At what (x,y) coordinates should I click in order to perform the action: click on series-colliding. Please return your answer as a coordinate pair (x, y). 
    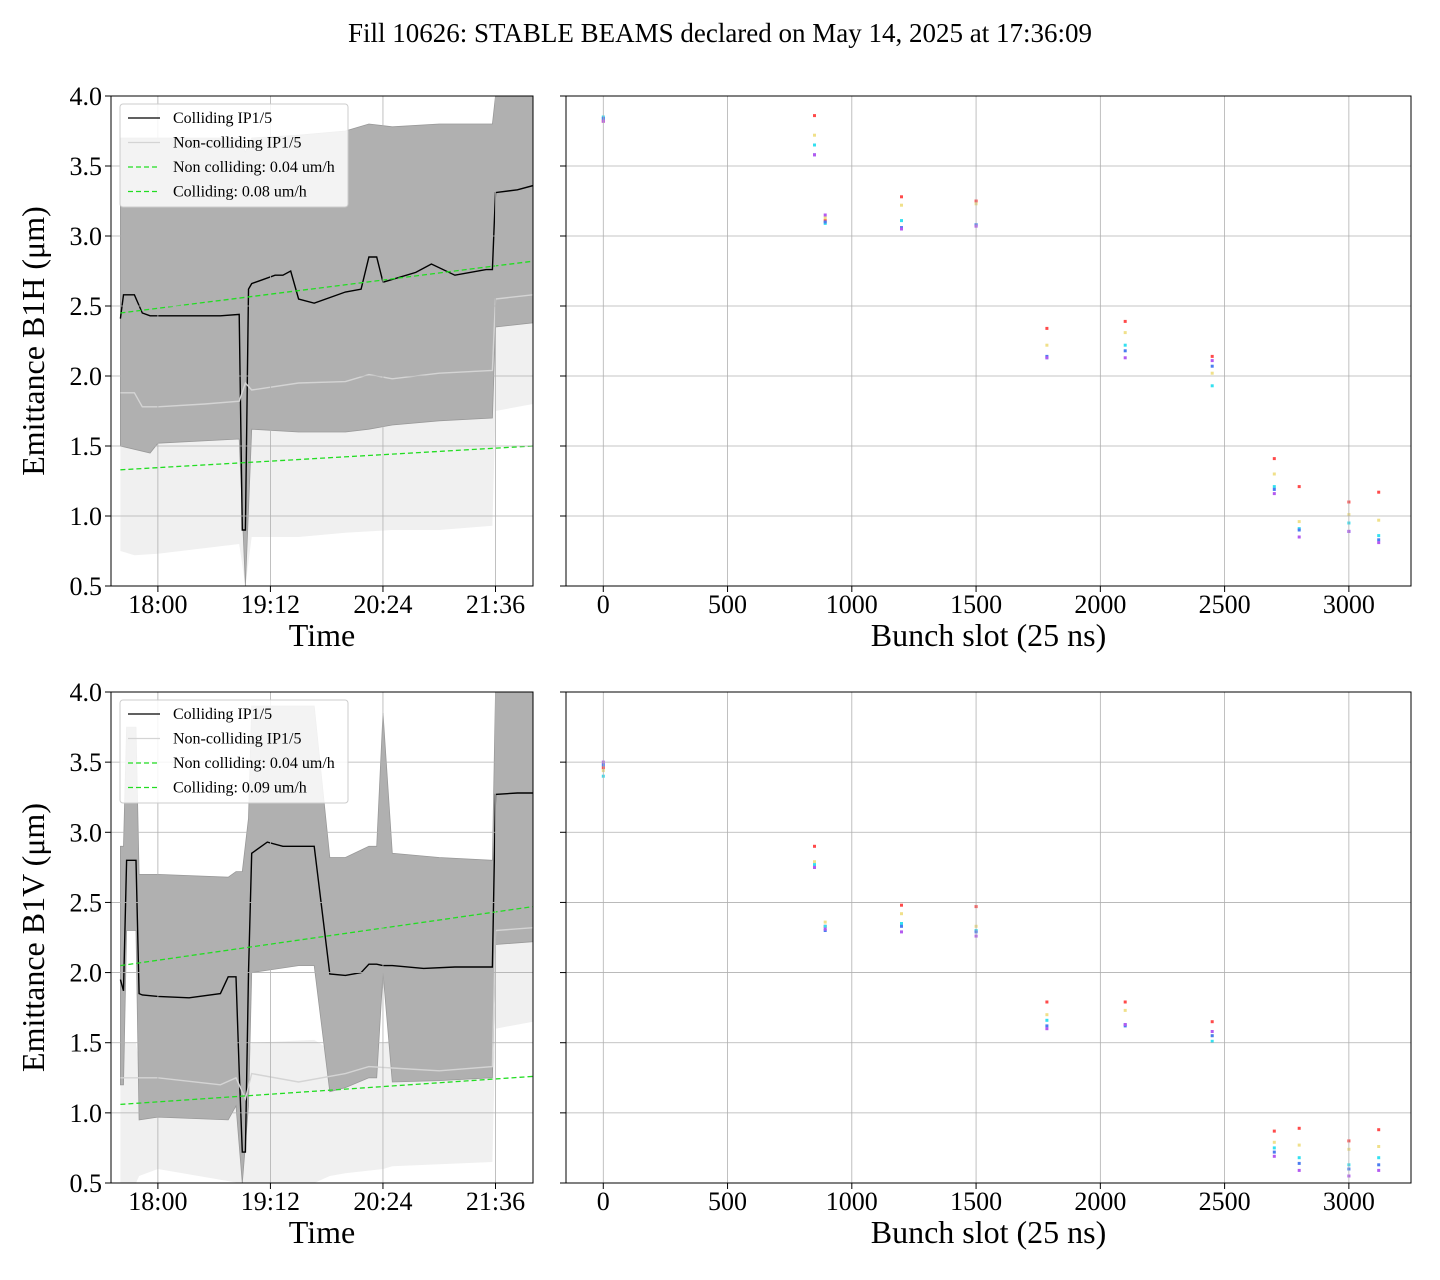
    Looking at the image, I should click on (326, 972).